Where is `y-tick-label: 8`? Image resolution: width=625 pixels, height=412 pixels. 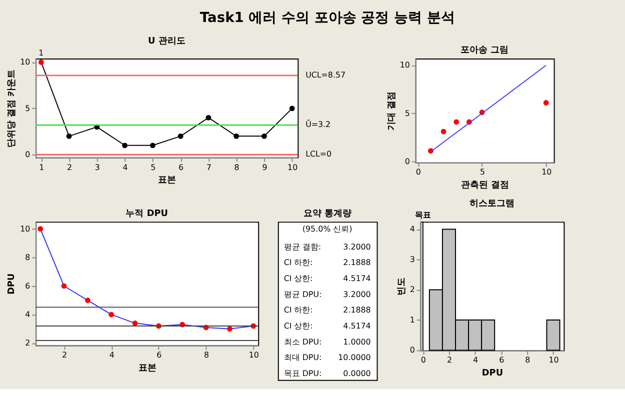 y-tick-label: 8 is located at coordinates (27, 257).